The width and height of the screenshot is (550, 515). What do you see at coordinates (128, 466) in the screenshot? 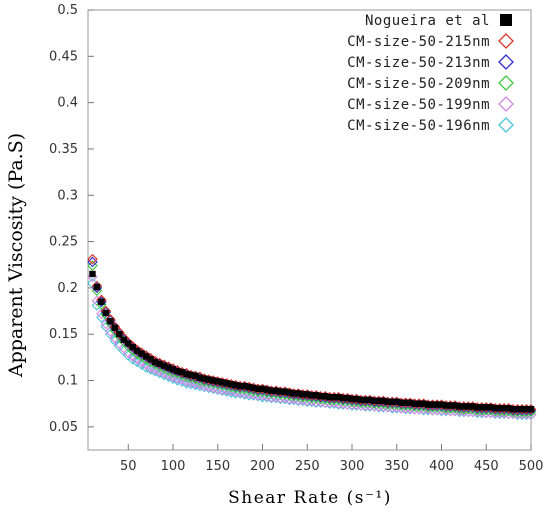
I see `x-tick-label: 50` at bounding box center [128, 466].